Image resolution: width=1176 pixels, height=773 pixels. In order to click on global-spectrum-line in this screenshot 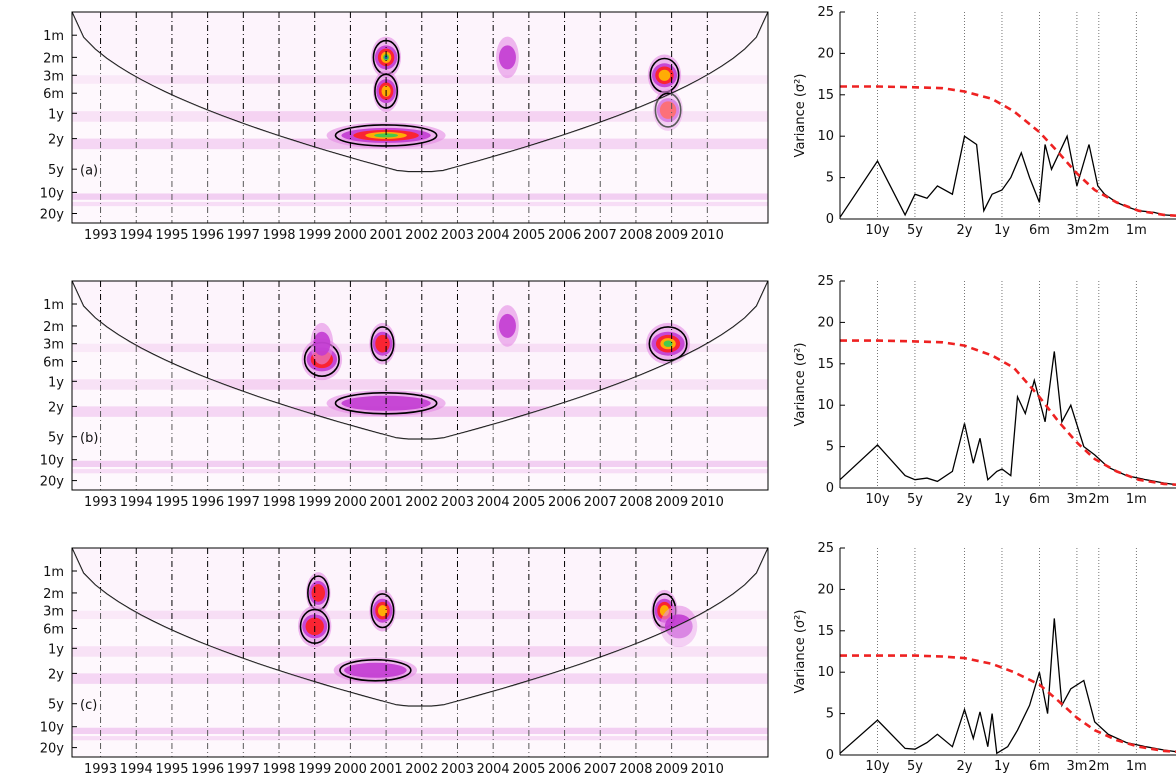, I will do `click(1007, 418)`.